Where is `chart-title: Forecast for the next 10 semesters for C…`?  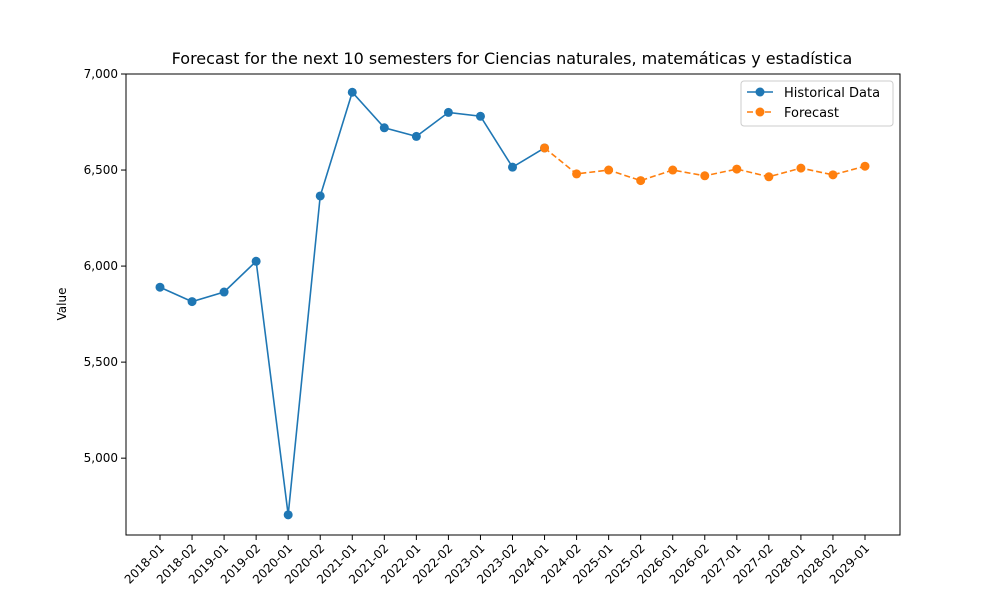 chart-title: Forecast for the next 10 semesters for C… is located at coordinates (512, 58).